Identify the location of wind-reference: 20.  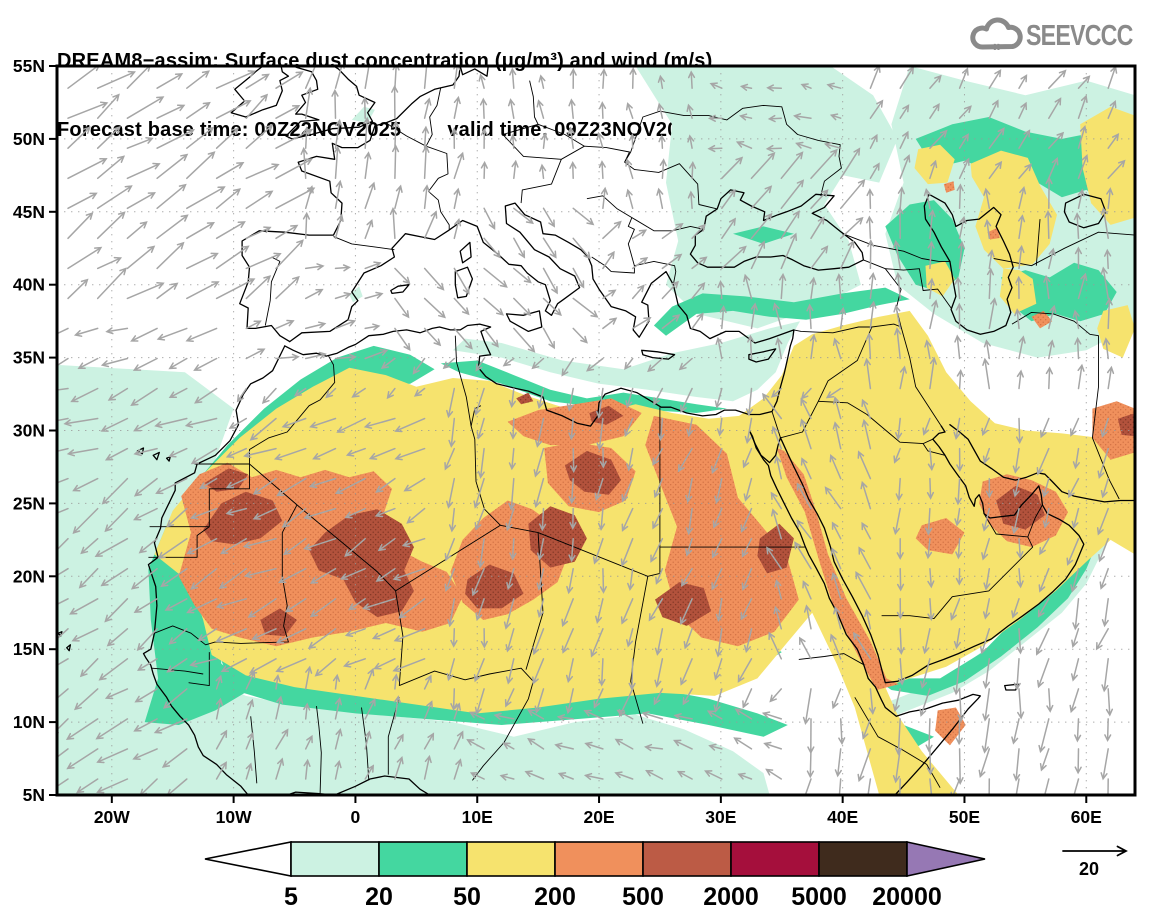
(1095, 862).